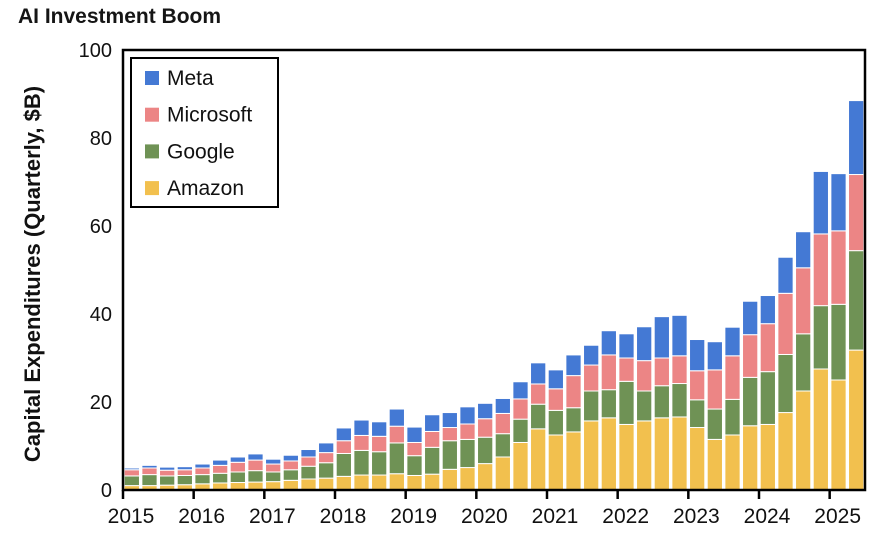 The width and height of the screenshot is (889, 548). I want to click on bar-segment-meta-2025Q1, so click(838, 202).